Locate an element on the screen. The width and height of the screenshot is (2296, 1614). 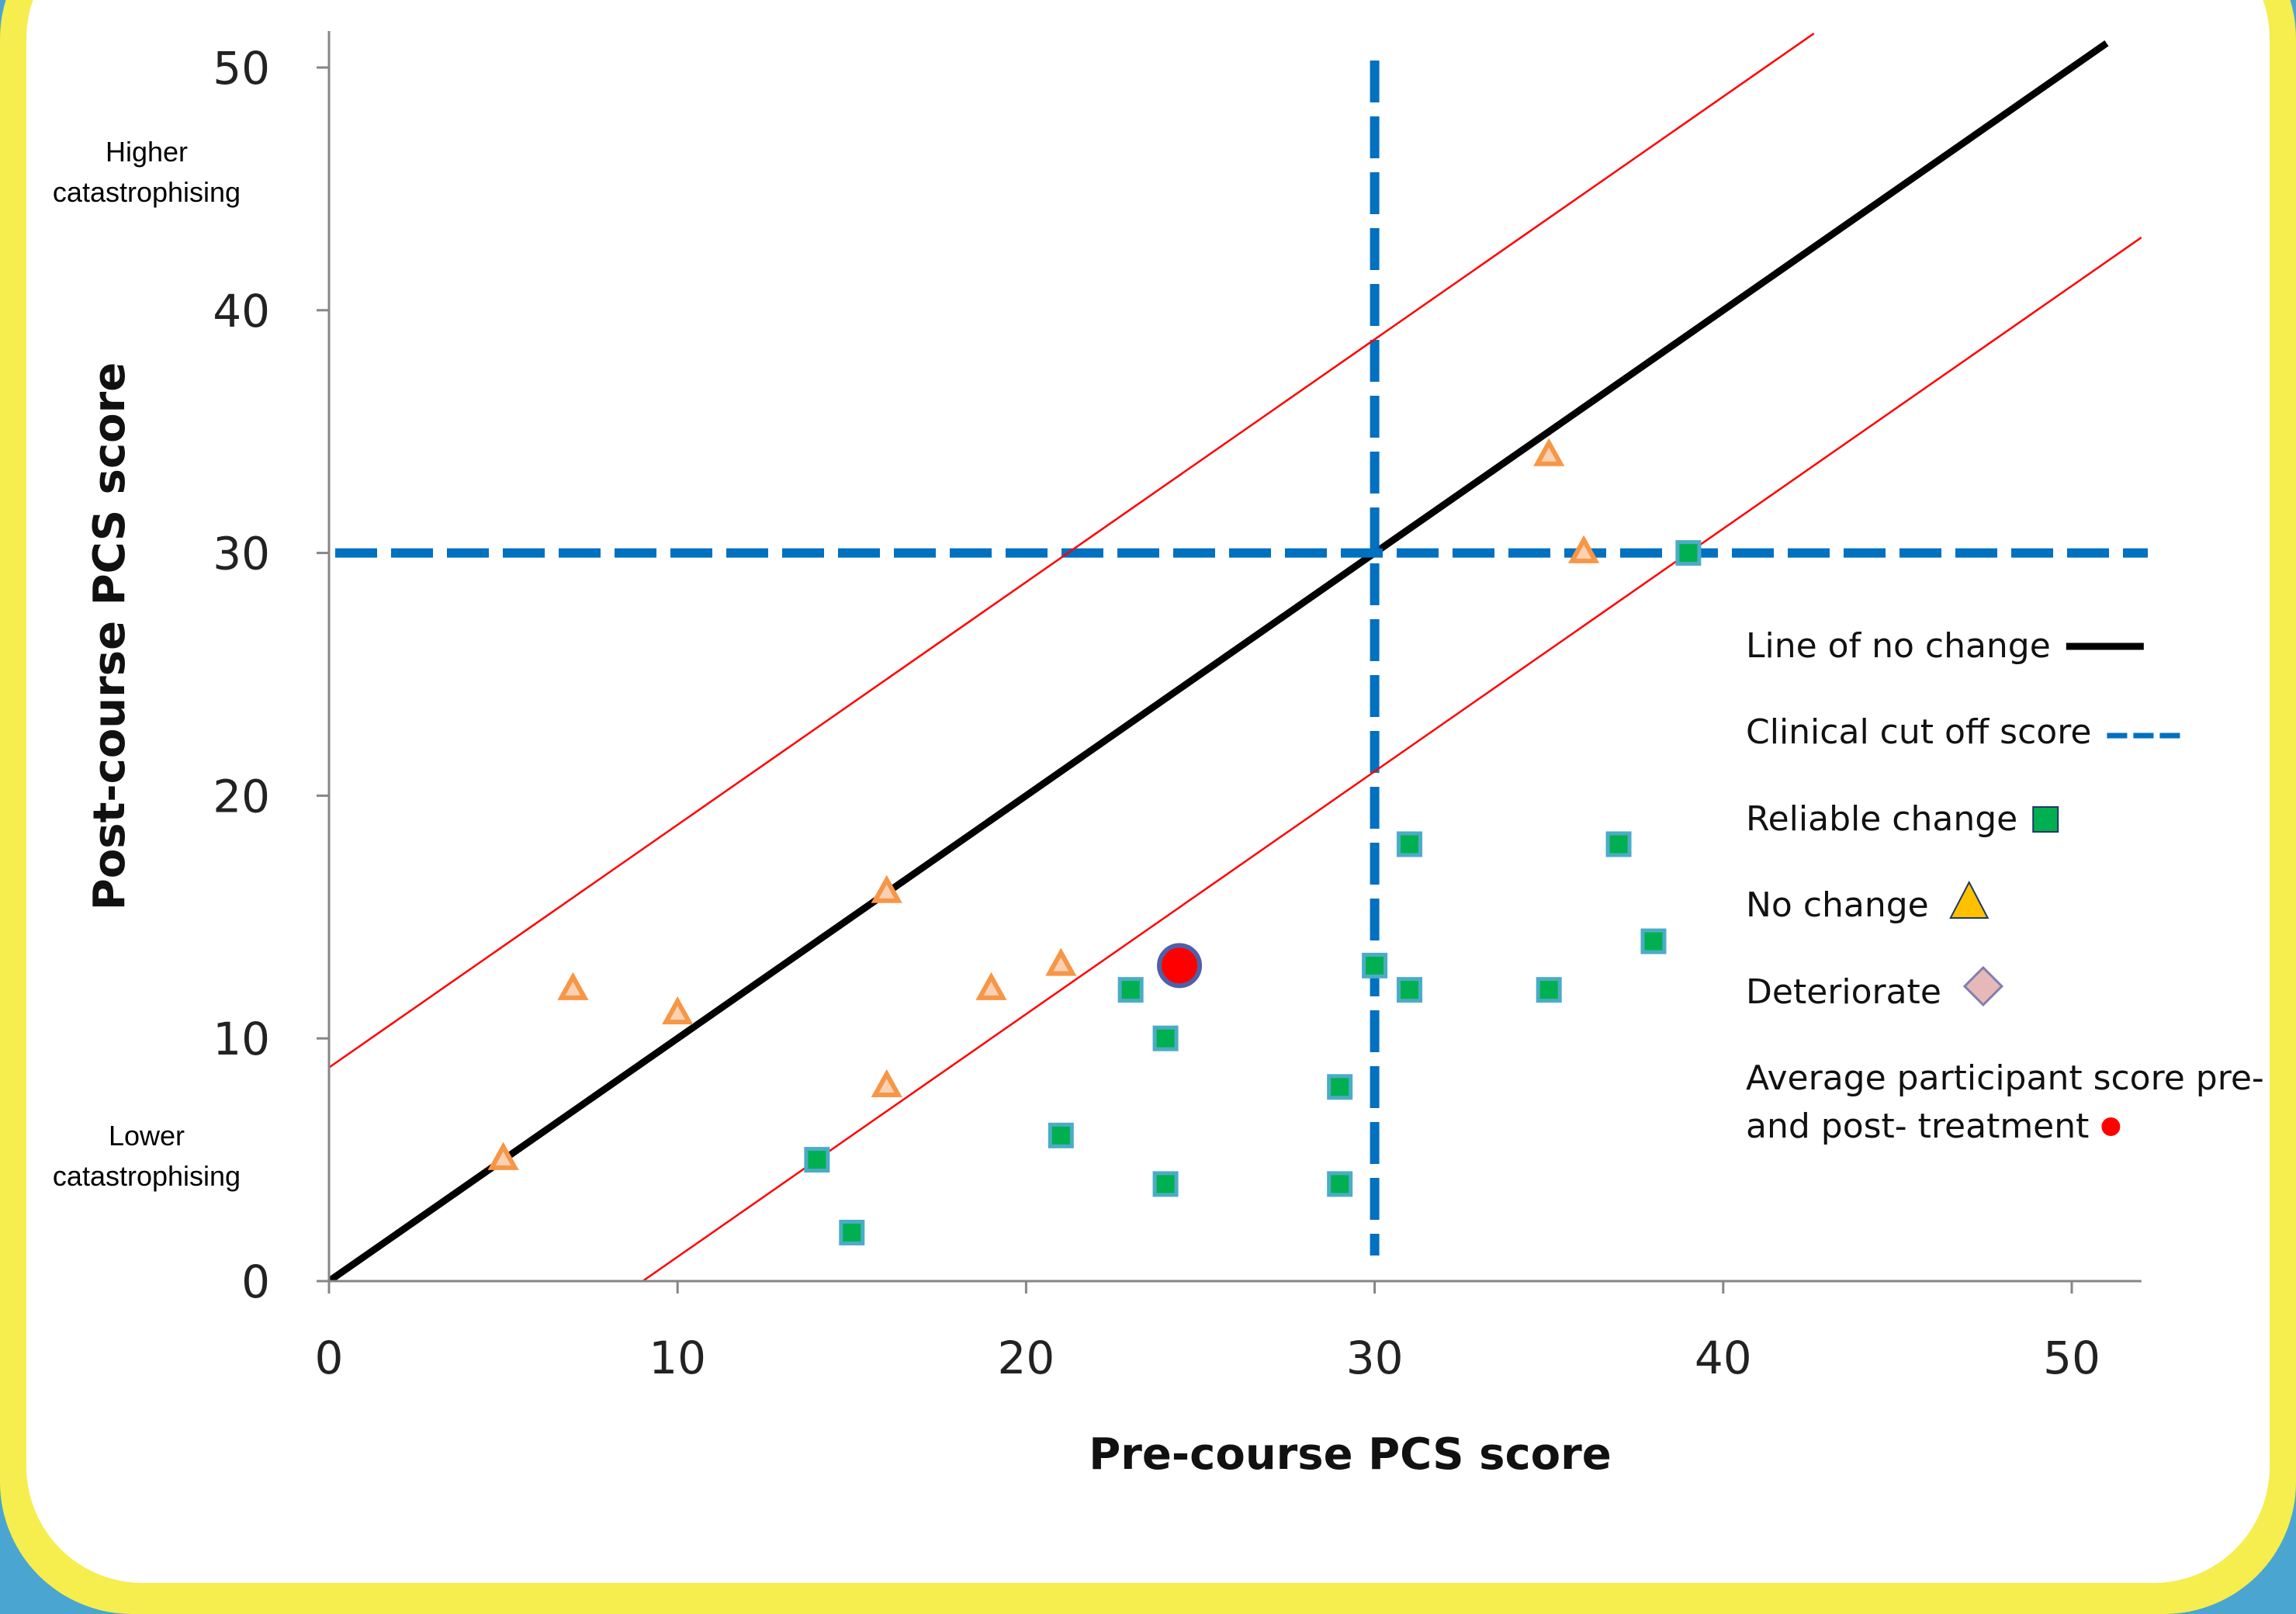
x-tick-label-40: 40 is located at coordinates (1723, 1358).